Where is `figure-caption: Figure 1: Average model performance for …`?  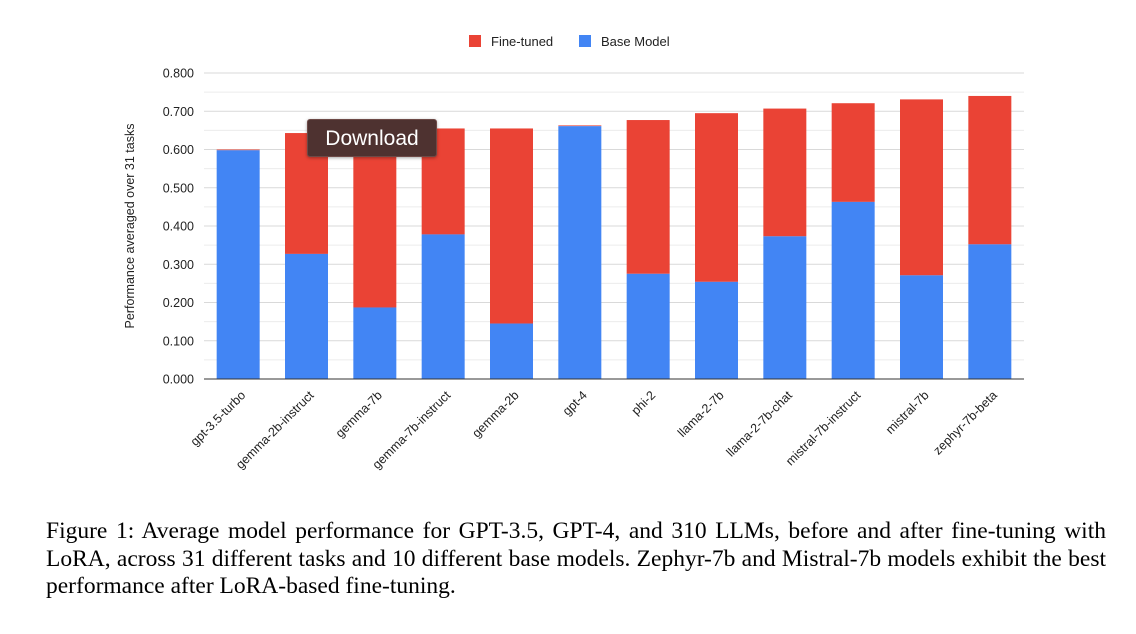
figure-caption: Figure 1: Average model performance for … is located at coordinates (576, 558).